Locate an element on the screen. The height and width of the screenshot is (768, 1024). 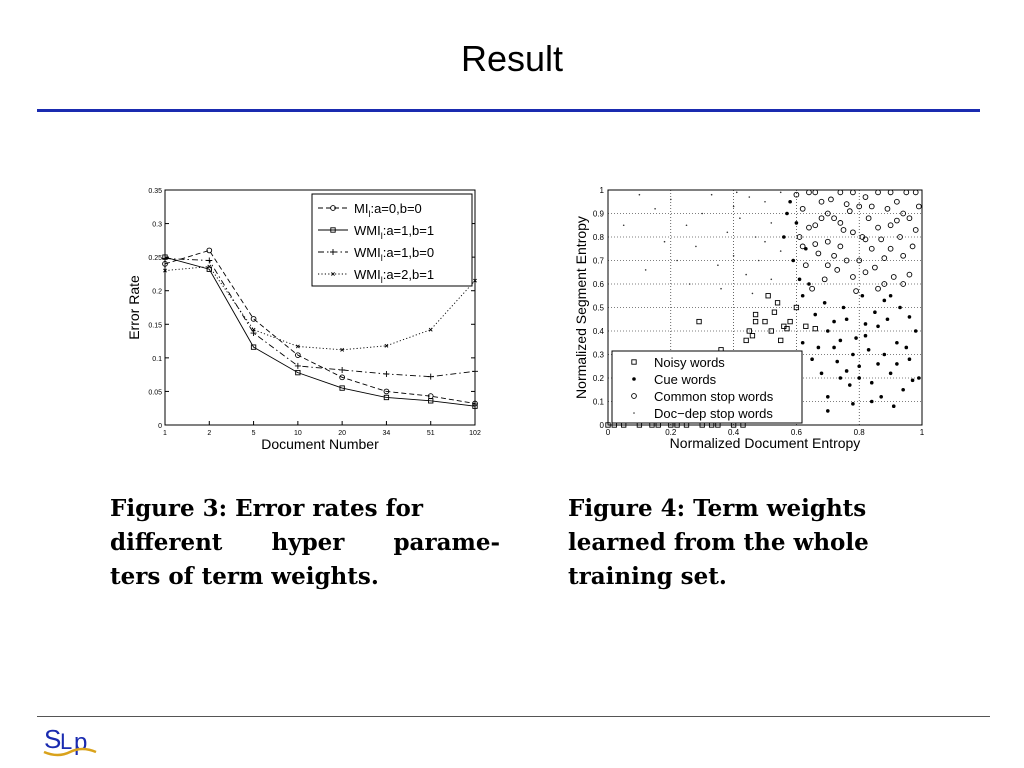
x-tick-label: 5 is located at coordinates (254, 433).